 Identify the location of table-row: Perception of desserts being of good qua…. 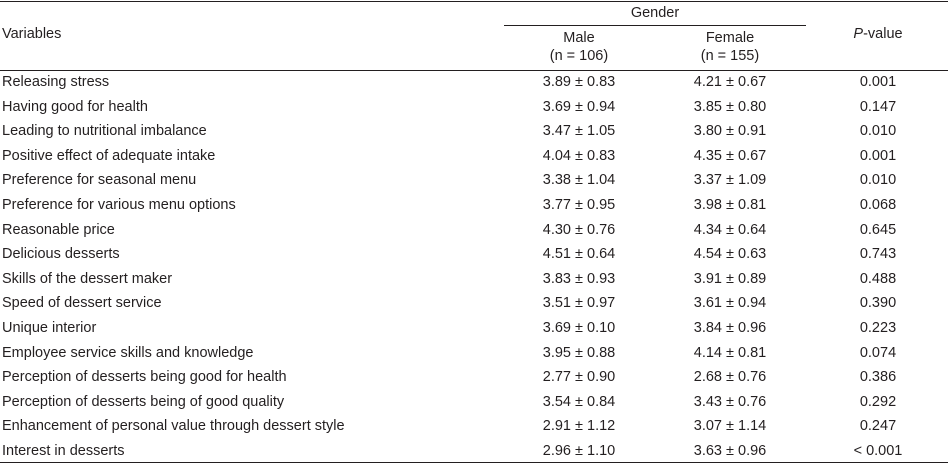
(474, 404).